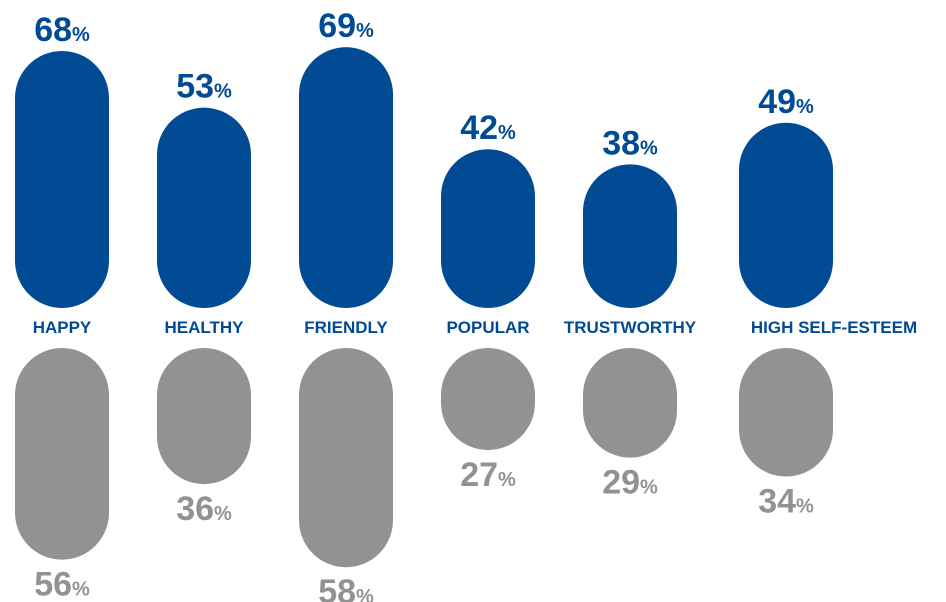 The image size is (946, 602). What do you see at coordinates (346, 458) in the screenshot?
I see `bar-bottom-friendly` at bounding box center [346, 458].